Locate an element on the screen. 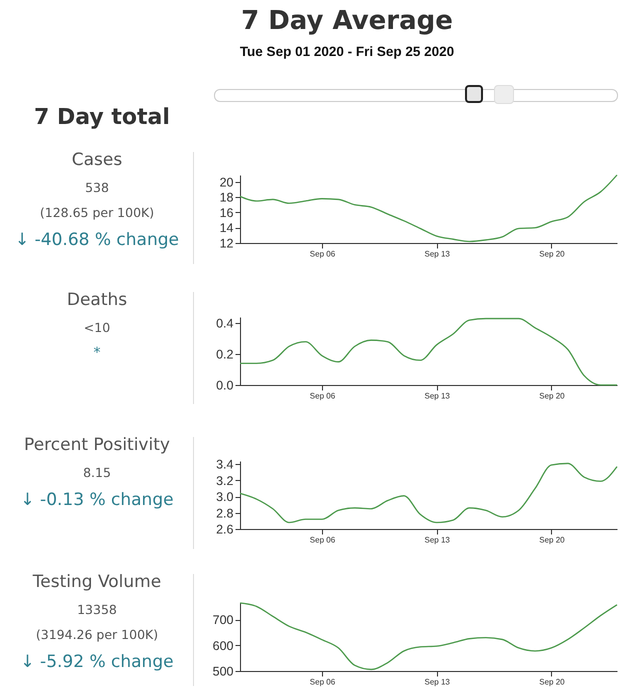 The height and width of the screenshot is (694, 621). text: 538 is located at coordinates (97, 187).